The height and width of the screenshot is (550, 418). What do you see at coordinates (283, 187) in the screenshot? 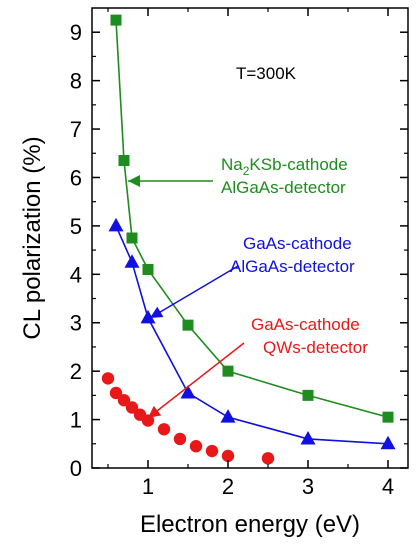
I see `green-series-label-line2: AlGaAs-detector` at bounding box center [283, 187].